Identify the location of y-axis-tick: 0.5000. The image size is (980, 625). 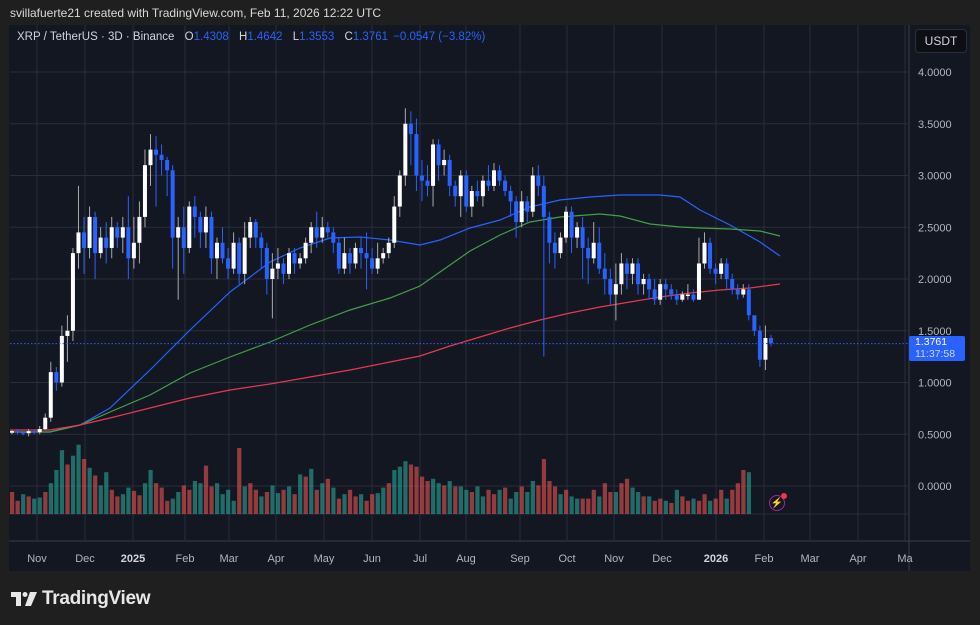
(935, 435).